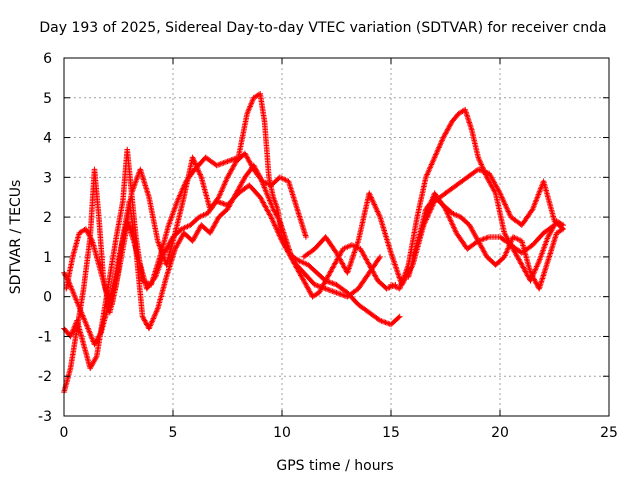  I want to click on y-tick-label: -2, so click(45, 377).